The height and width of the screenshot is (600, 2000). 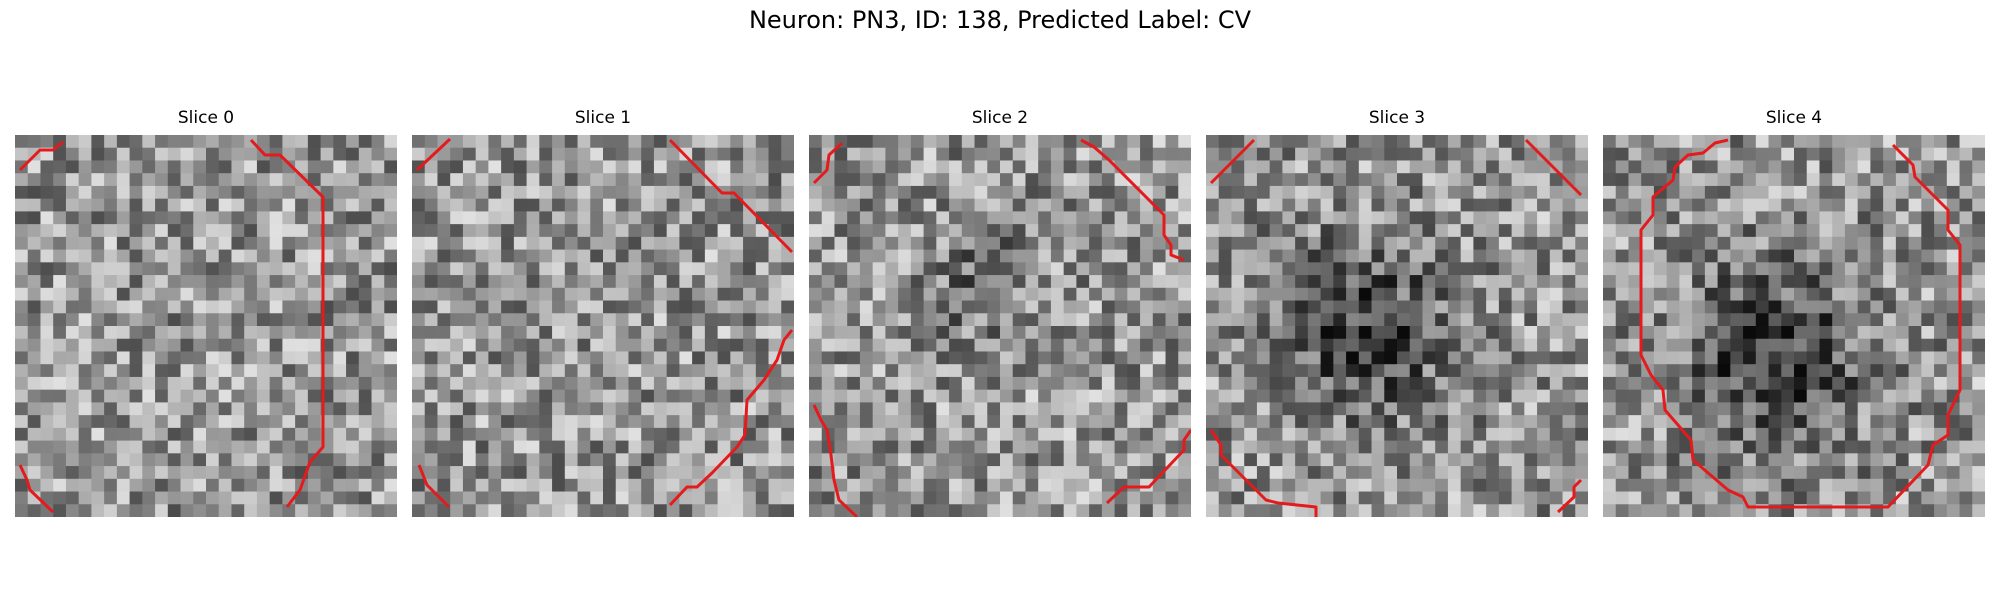 I want to click on slice-4-title: Slice 4, so click(x=1794, y=118).